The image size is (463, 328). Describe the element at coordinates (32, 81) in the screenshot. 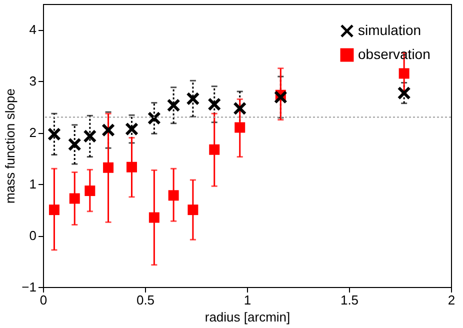

I see `y-tick-label: 3` at that location.